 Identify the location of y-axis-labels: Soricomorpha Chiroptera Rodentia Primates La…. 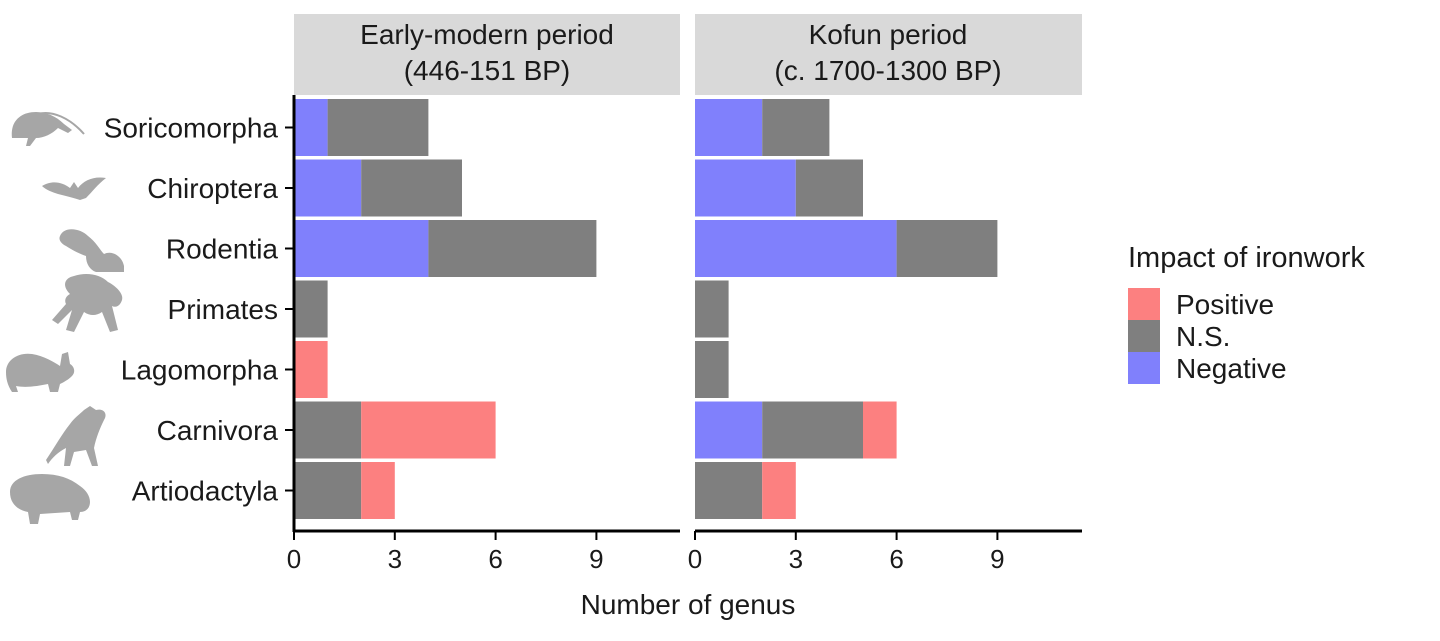
(199, 310).